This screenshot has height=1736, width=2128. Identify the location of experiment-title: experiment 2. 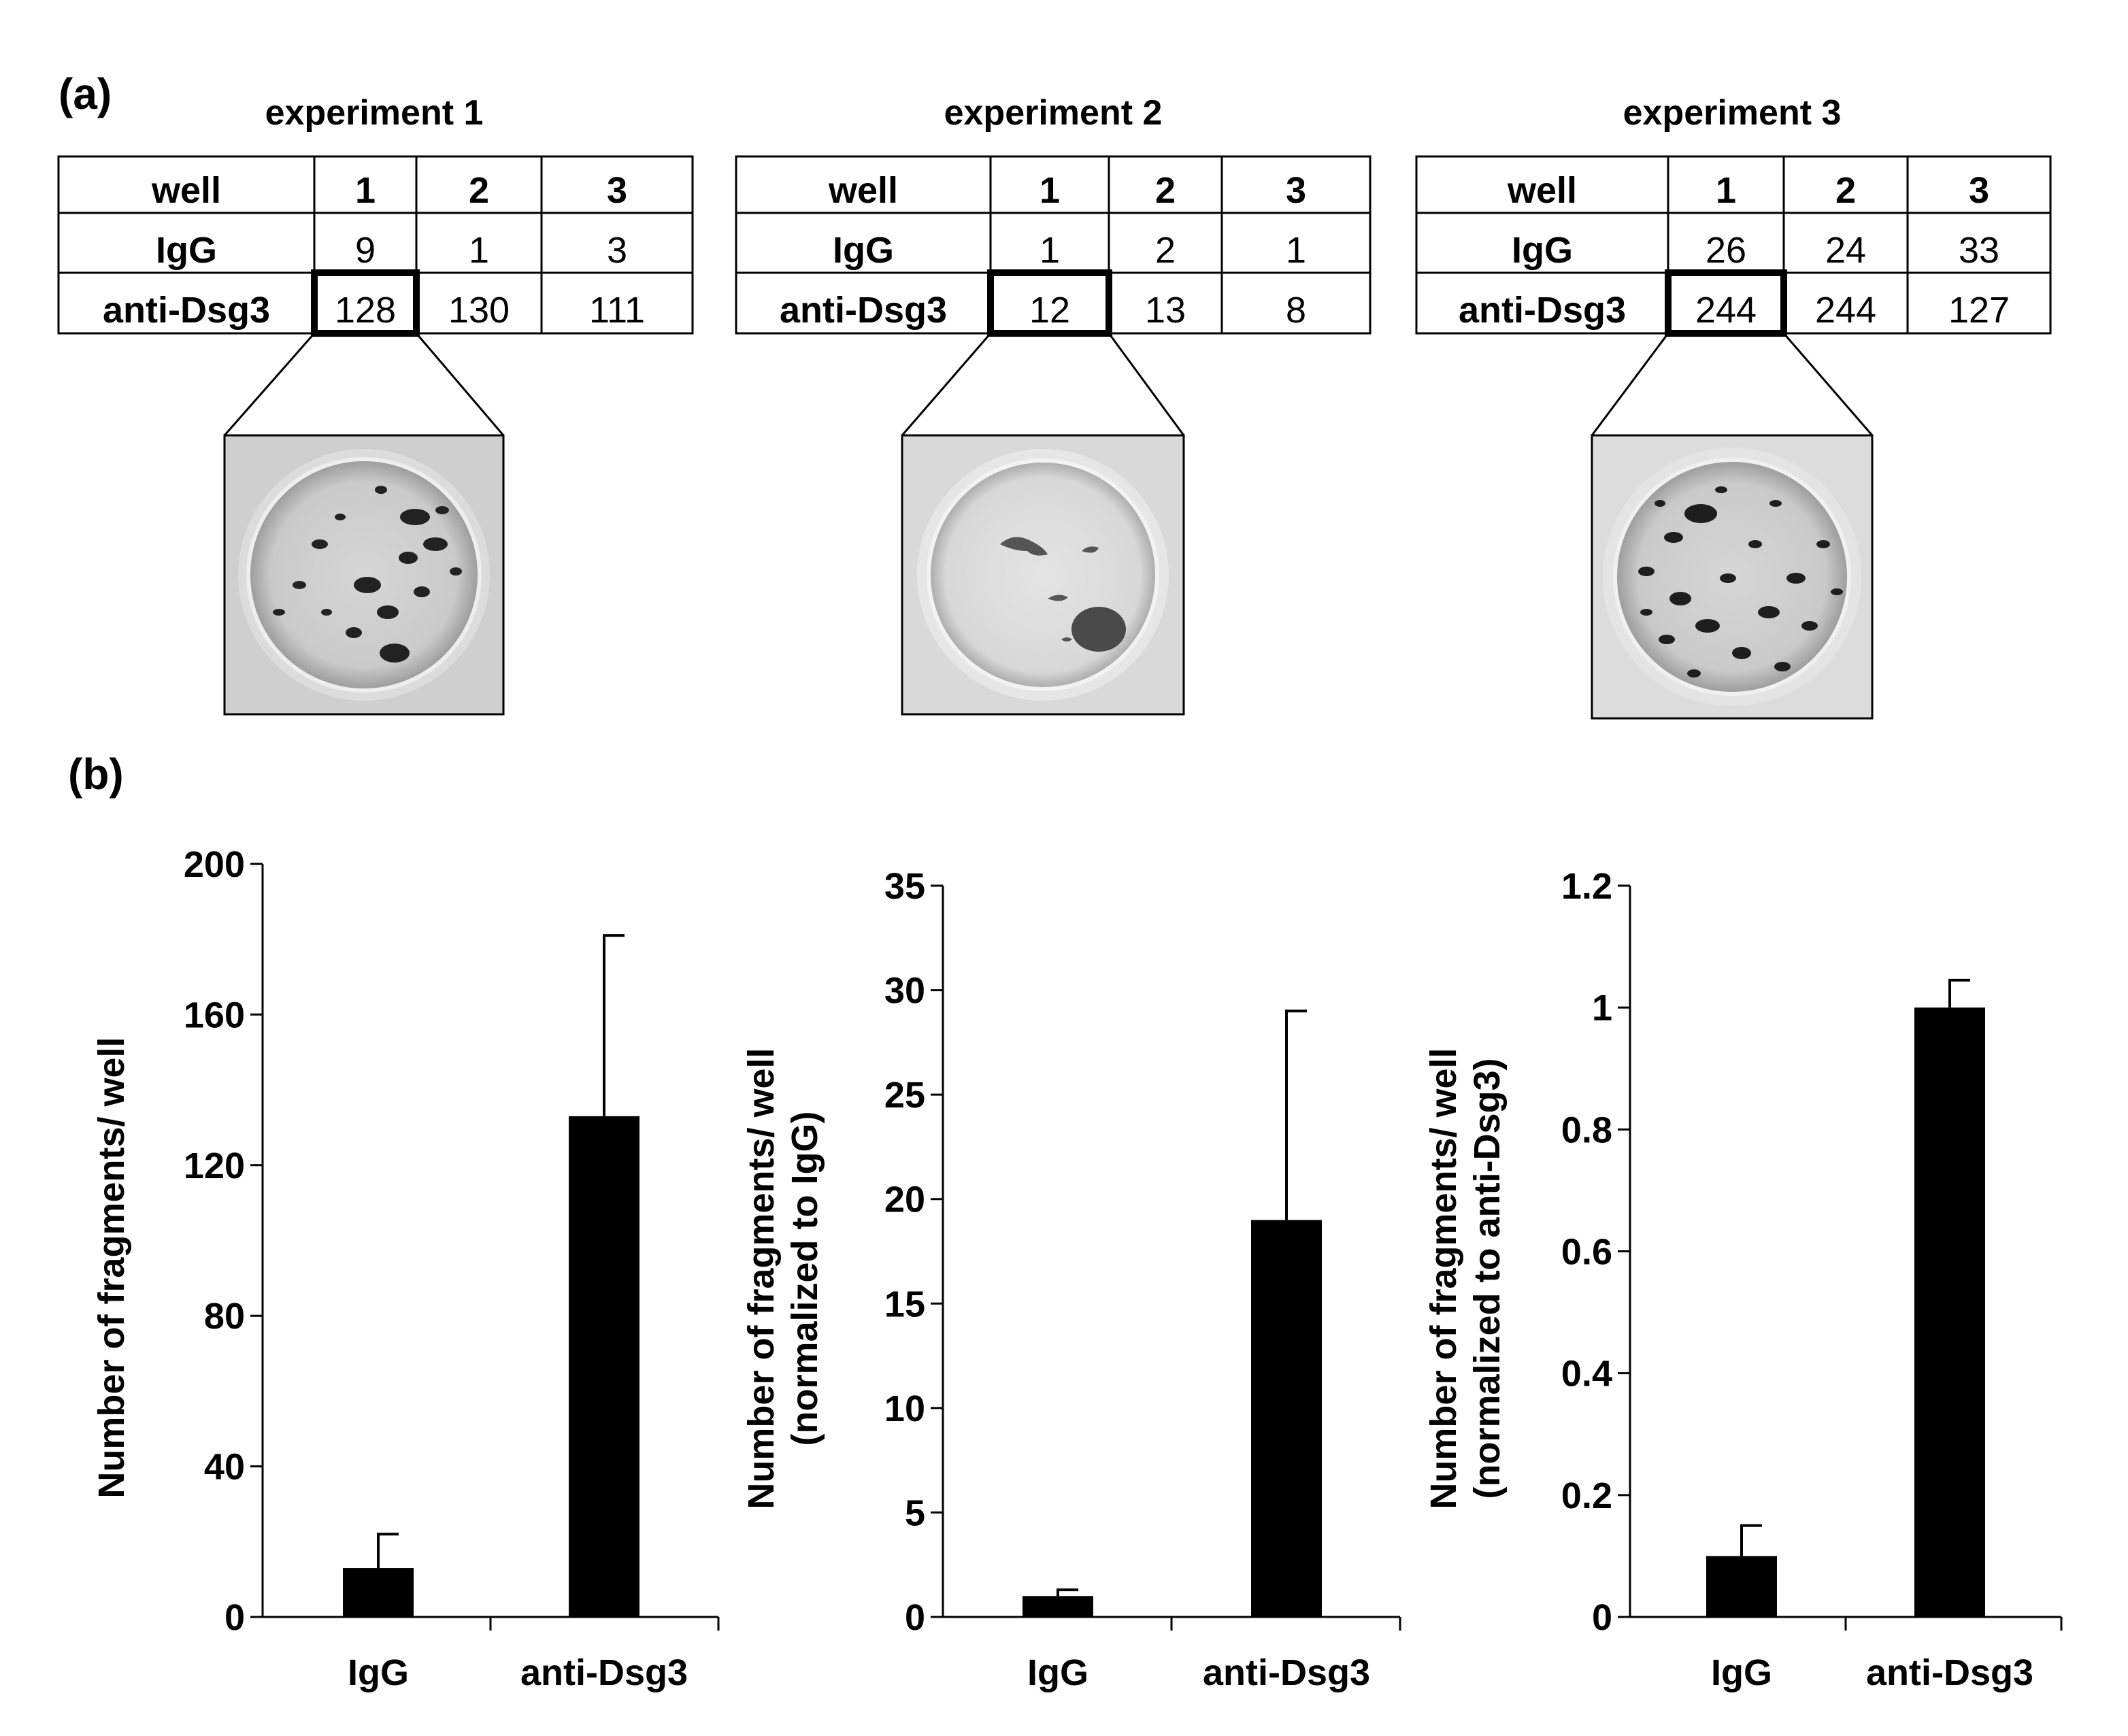
(1053, 113).